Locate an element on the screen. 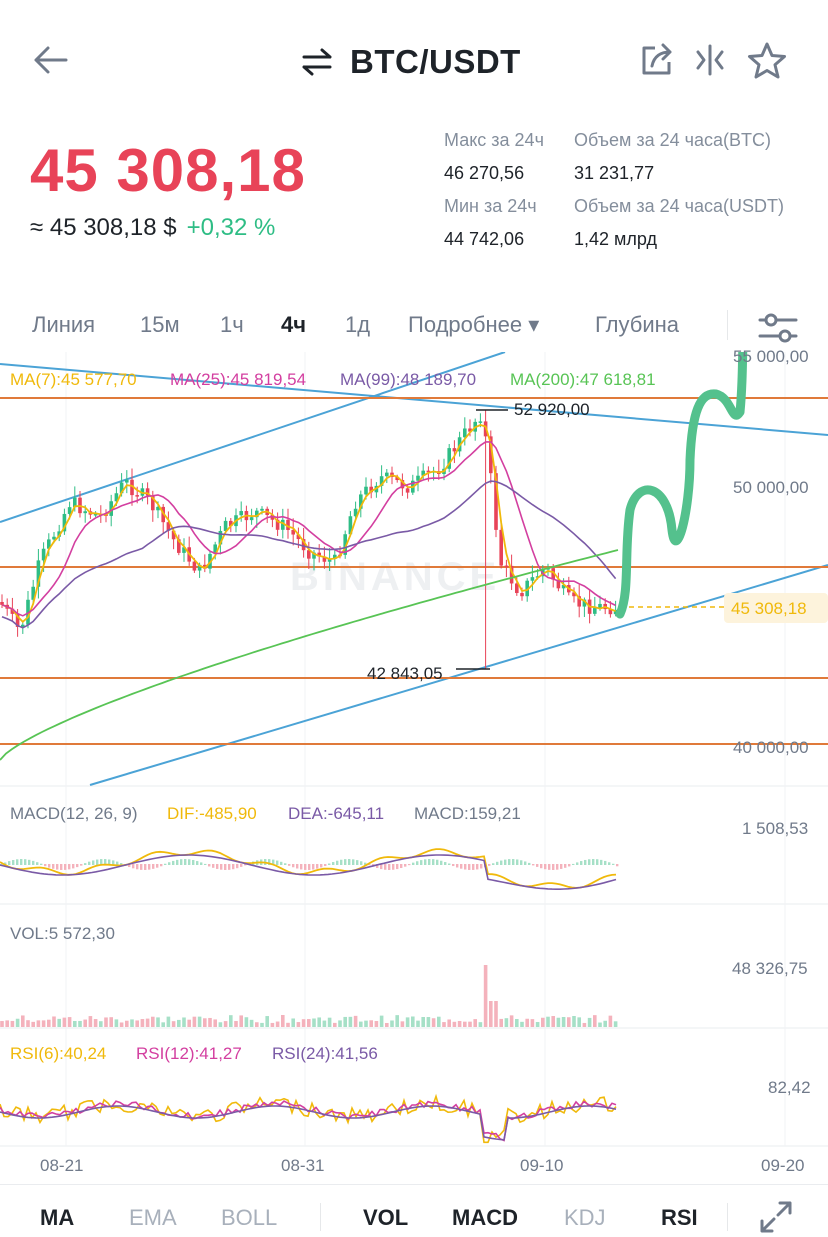 Image resolution: width=828 pixels, height=1237 pixels. pair-selector: BTC/USDT is located at coordinates (410, 62).